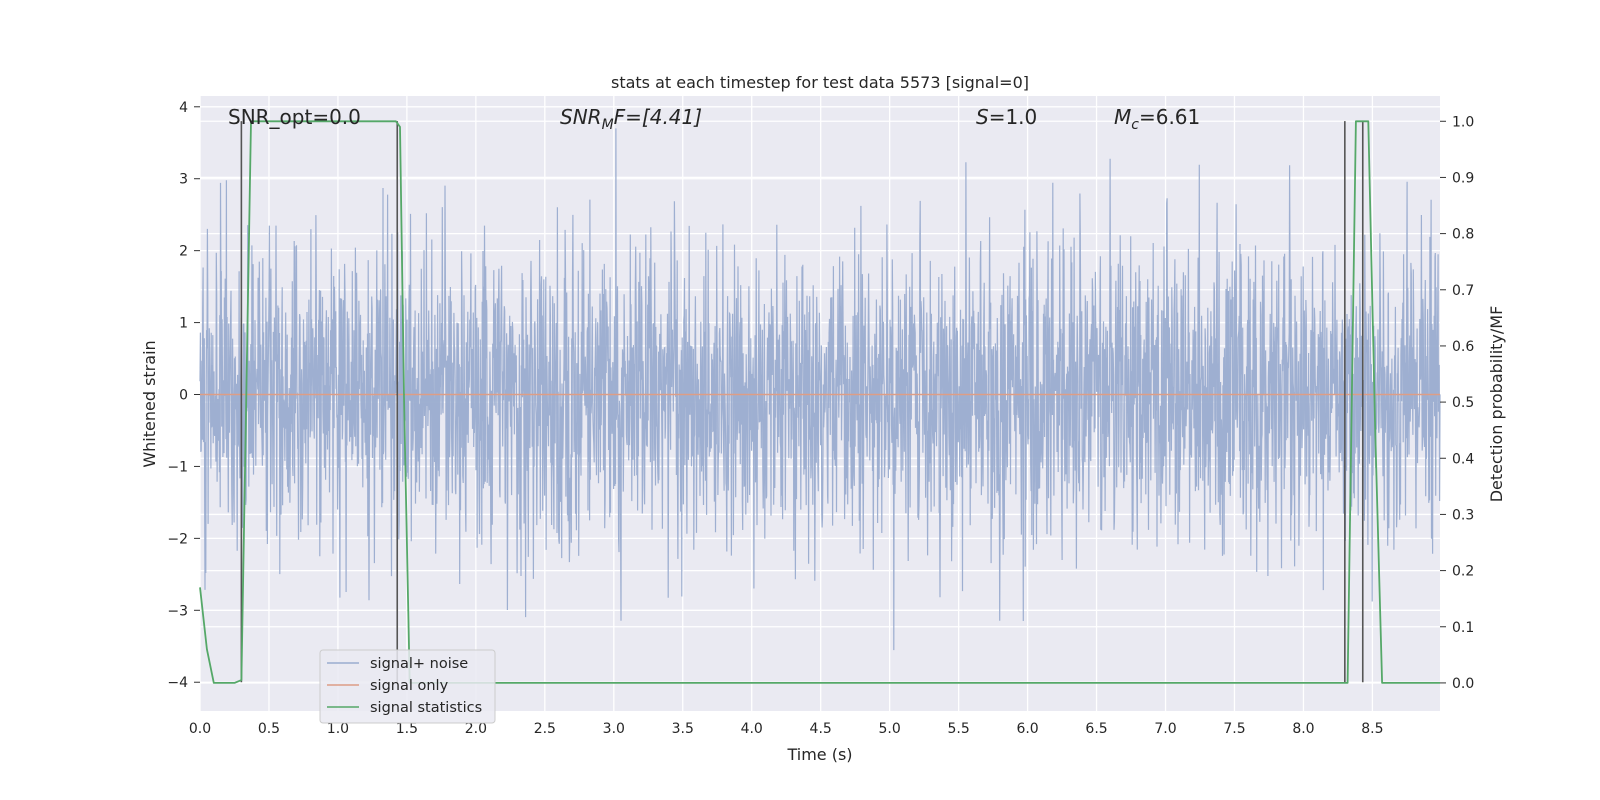 The height and width of the screenshot is (800, 1600). What do you see at coordinates (1303, 729) in the screenshot?
I see `x-tick-label: 8.0` at bounding box center [1303, 729].